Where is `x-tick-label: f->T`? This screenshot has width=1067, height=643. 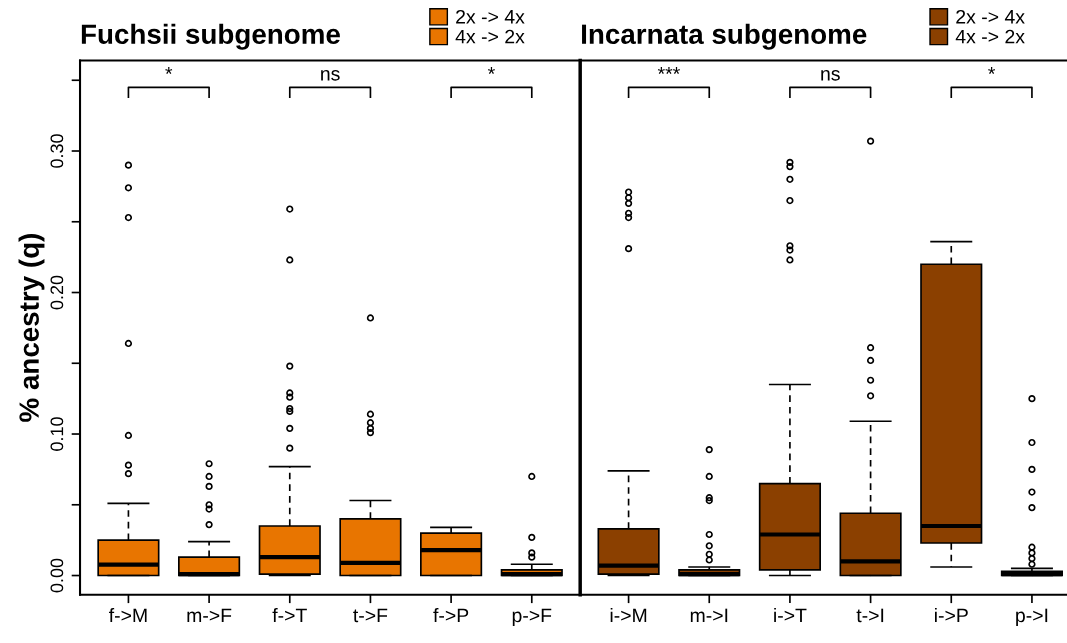
x-tick-label: f->T is located at coordinates (289, 615).